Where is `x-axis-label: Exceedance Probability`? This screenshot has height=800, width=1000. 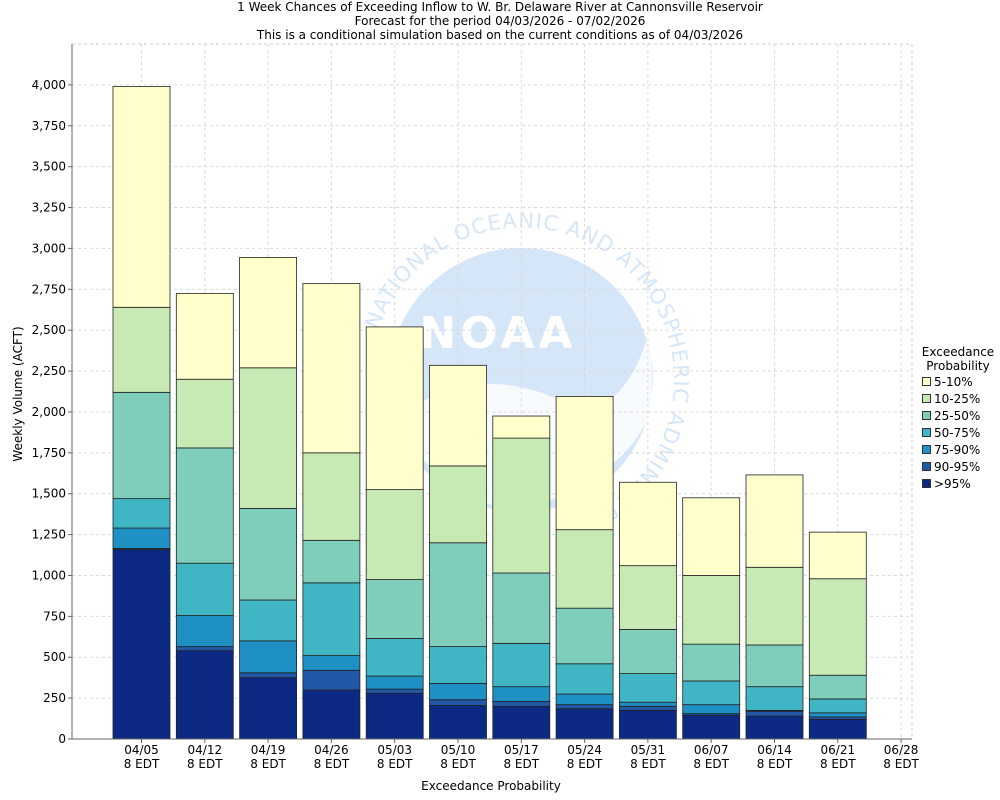
x-axis-label: Exceedance Probability is located at coordinates (491, 786).